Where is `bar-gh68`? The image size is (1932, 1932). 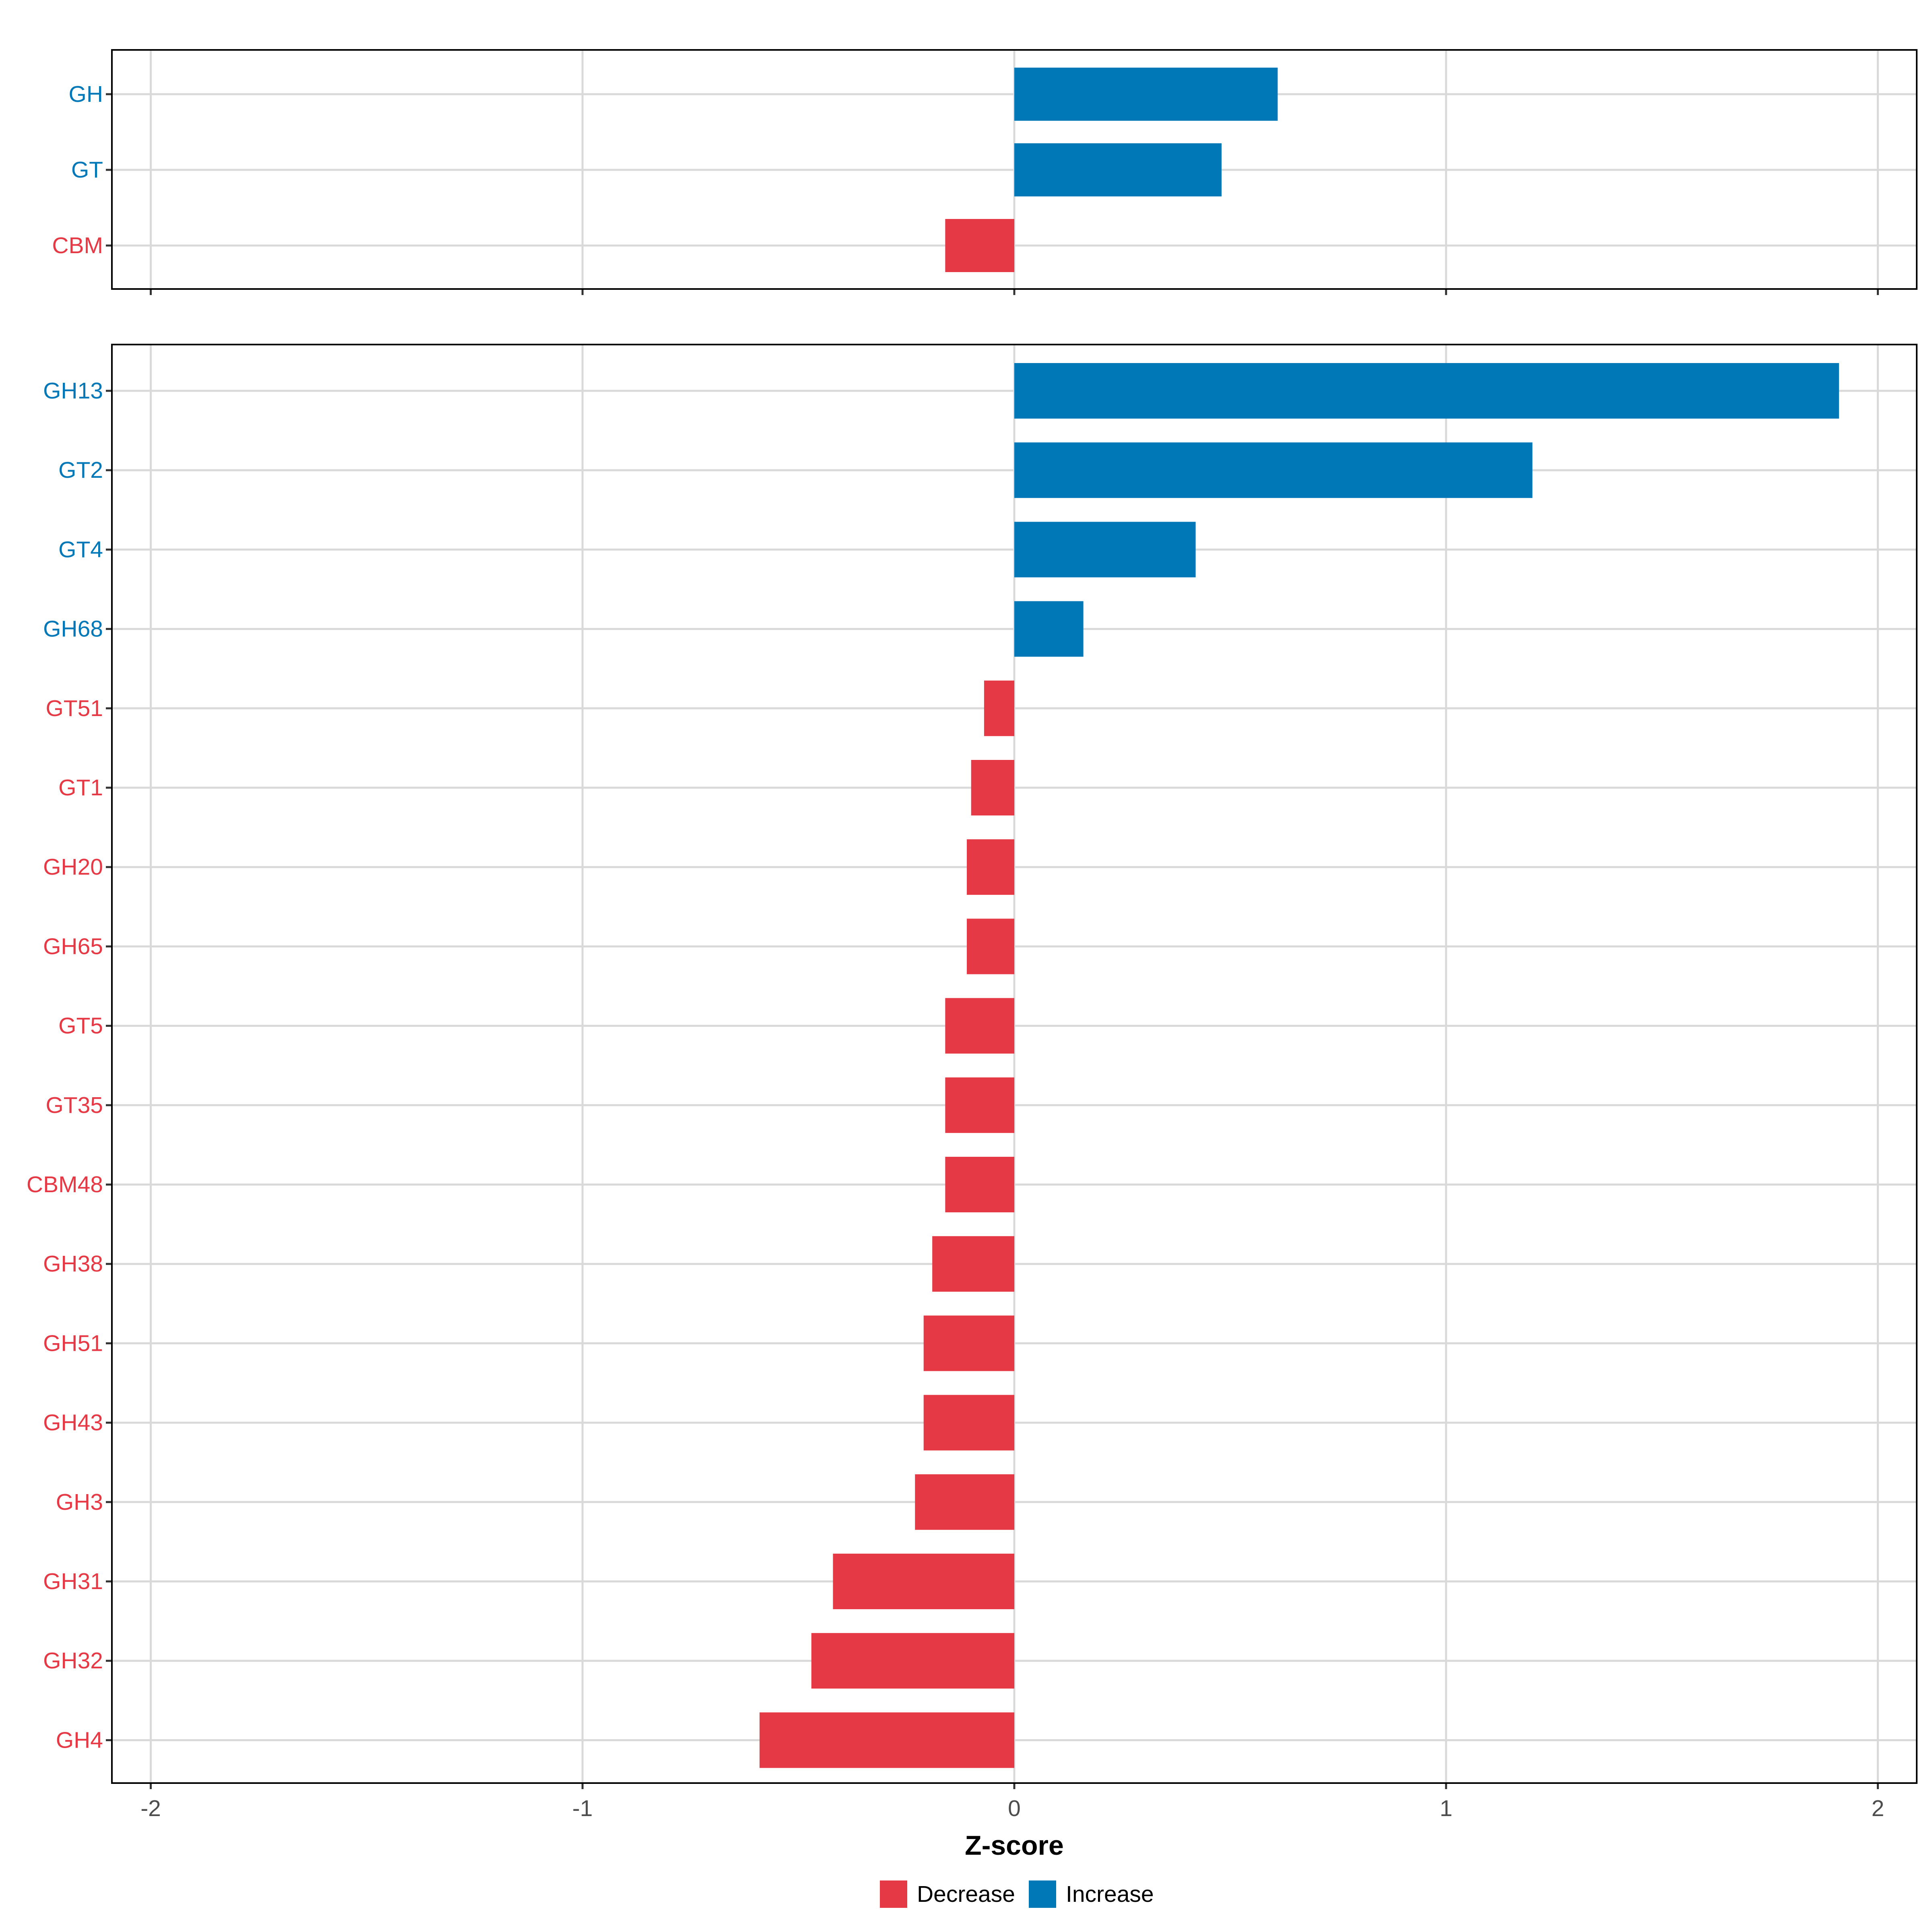
bar-gh68 is located at coordinates (1049, 629).